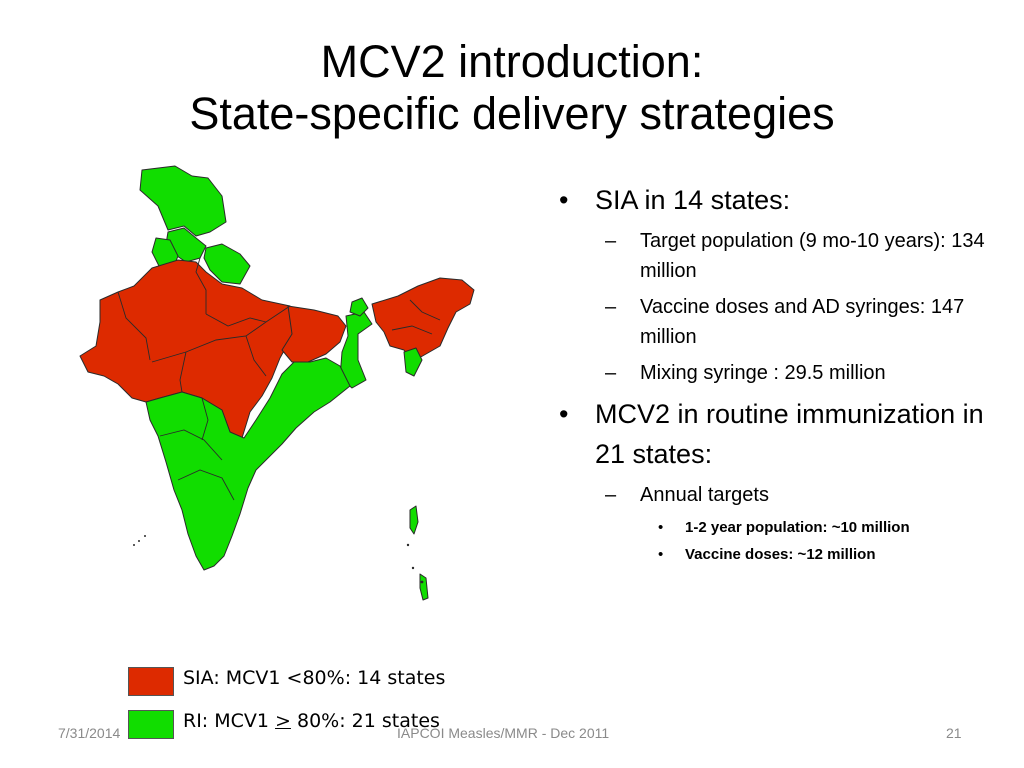 The height and width of the screenshot is (768, 1024). I want to click on footer-date: 7/31/2014, so click(89, 733).